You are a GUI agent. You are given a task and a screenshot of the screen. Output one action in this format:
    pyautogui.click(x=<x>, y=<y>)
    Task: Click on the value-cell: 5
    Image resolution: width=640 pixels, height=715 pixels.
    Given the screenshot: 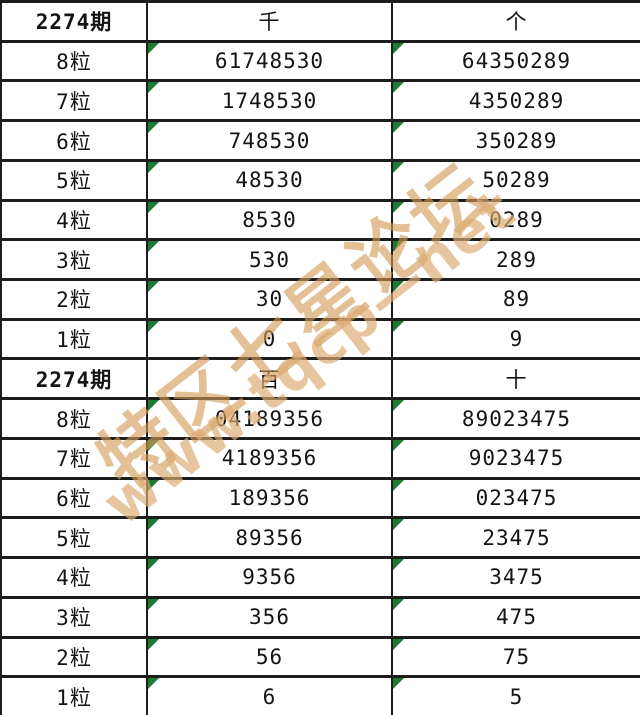 What is the action you would take?
    pyautogui.click(x=515, y=695)
    